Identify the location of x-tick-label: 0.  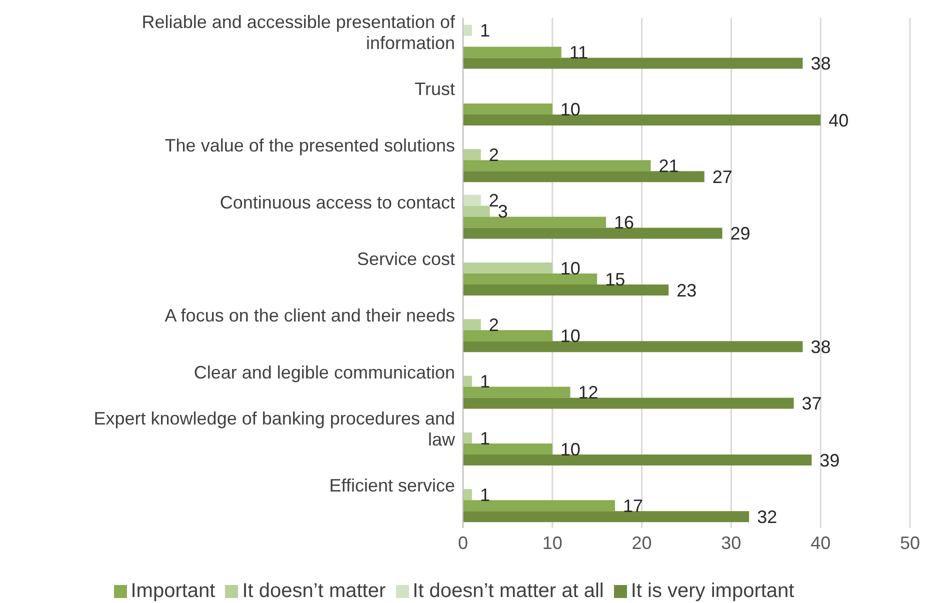
(463, 542).